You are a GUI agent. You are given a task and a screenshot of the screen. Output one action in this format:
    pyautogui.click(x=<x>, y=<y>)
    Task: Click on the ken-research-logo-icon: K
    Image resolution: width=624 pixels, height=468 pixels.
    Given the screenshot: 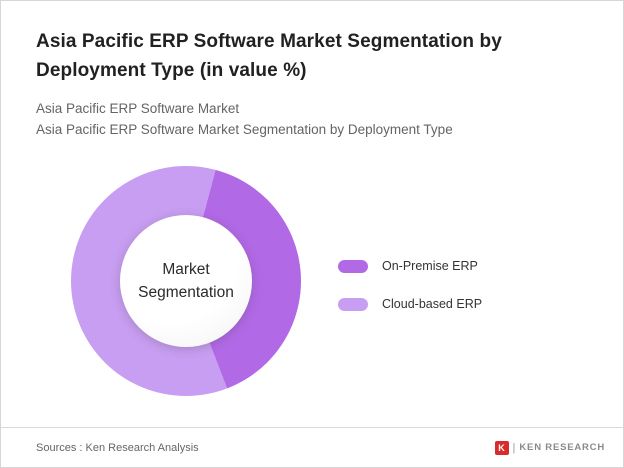 What is the action you would take?
    pyautogui.click(x=501, y=447)
    